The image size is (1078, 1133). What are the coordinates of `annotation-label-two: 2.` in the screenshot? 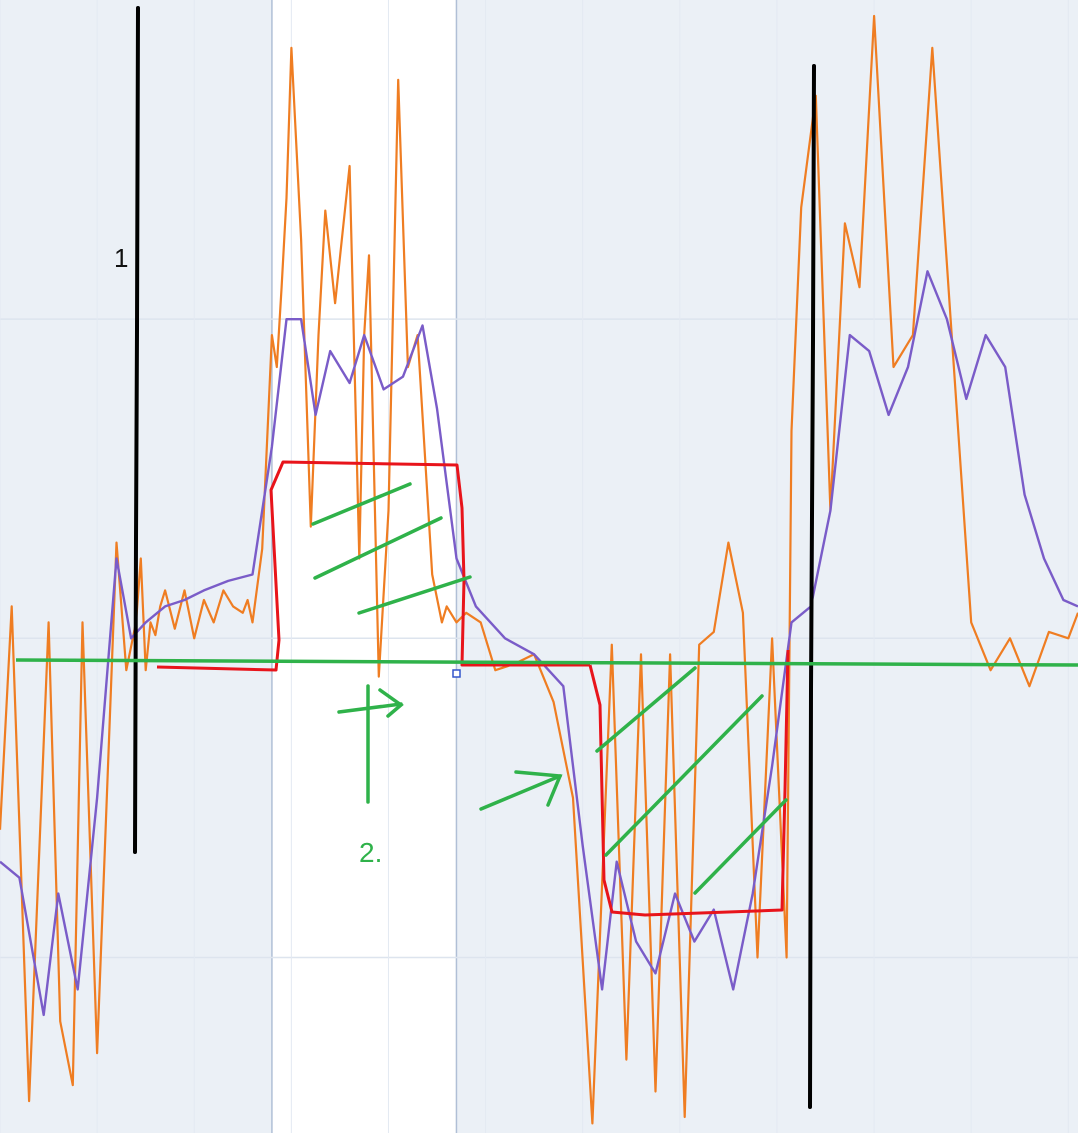 It's located at (370, 852).